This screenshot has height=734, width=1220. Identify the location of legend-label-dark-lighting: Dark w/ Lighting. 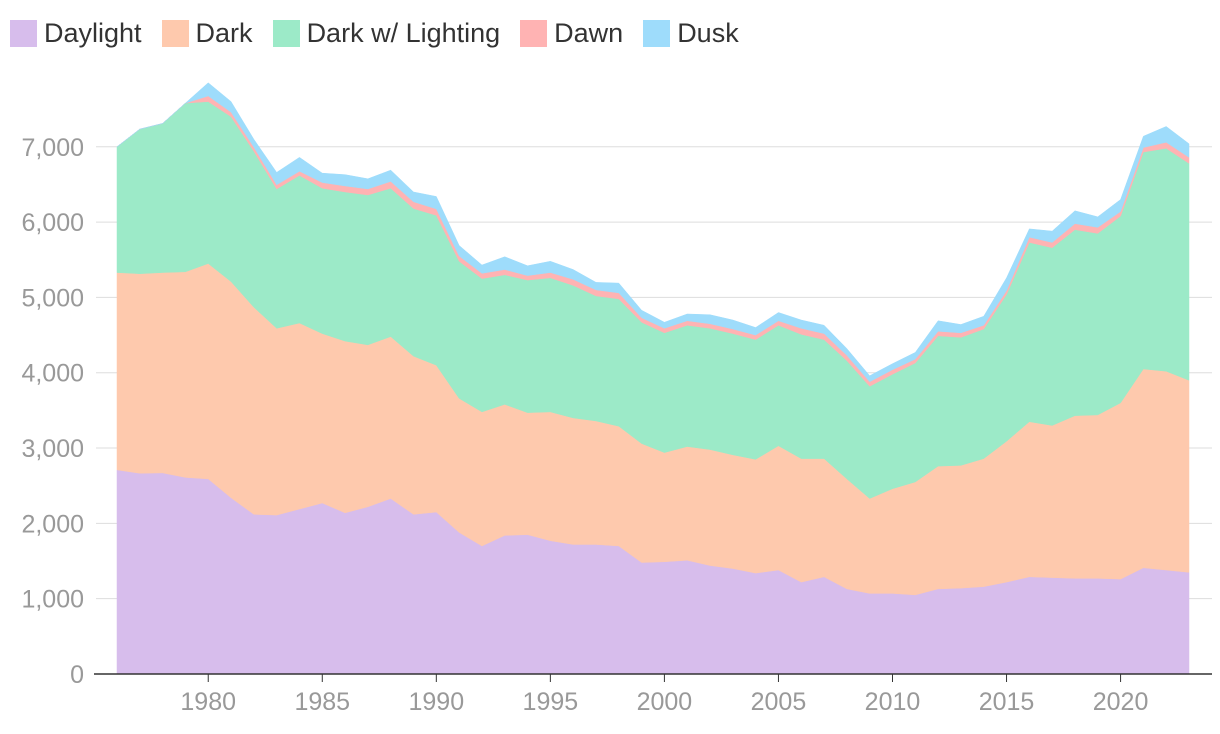
(403, 33).